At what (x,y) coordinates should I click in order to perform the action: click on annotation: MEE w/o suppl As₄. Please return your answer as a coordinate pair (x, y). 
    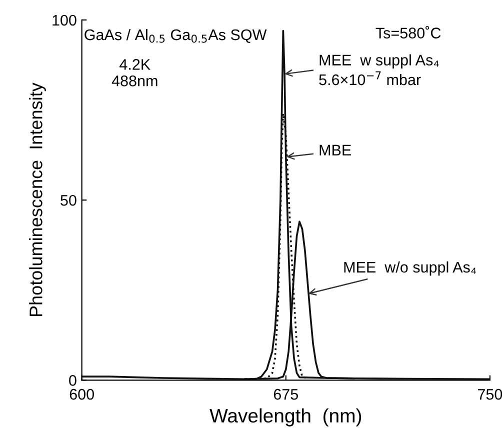
    Looking at the image, I should click on (410, 268).